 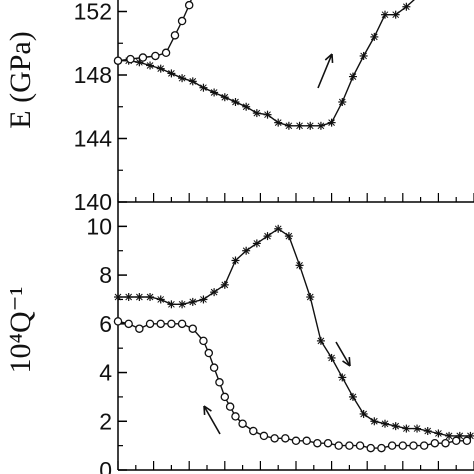 I want to click on annotation-arrow-back-head2, so click(x=204, y=410).